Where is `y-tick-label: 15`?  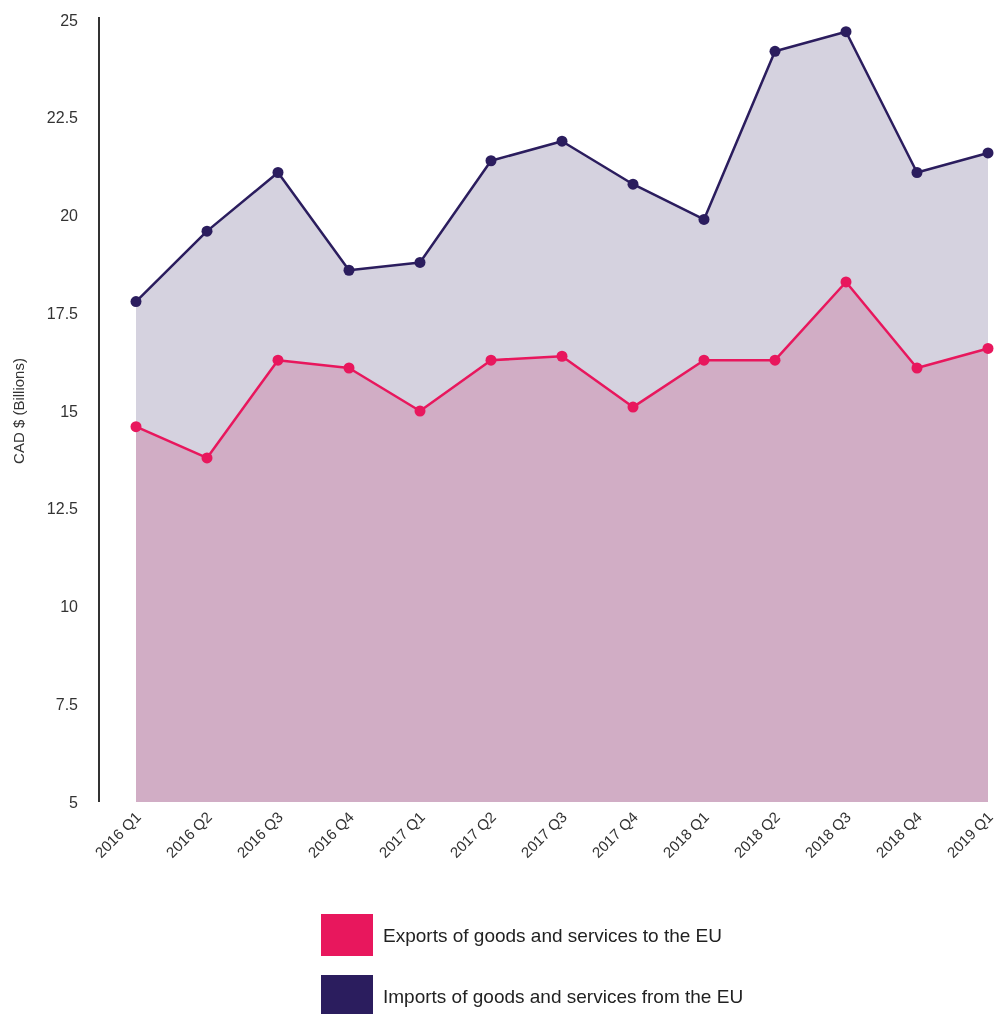 y-tick-label: 15 is located at coordinates (69, 411).